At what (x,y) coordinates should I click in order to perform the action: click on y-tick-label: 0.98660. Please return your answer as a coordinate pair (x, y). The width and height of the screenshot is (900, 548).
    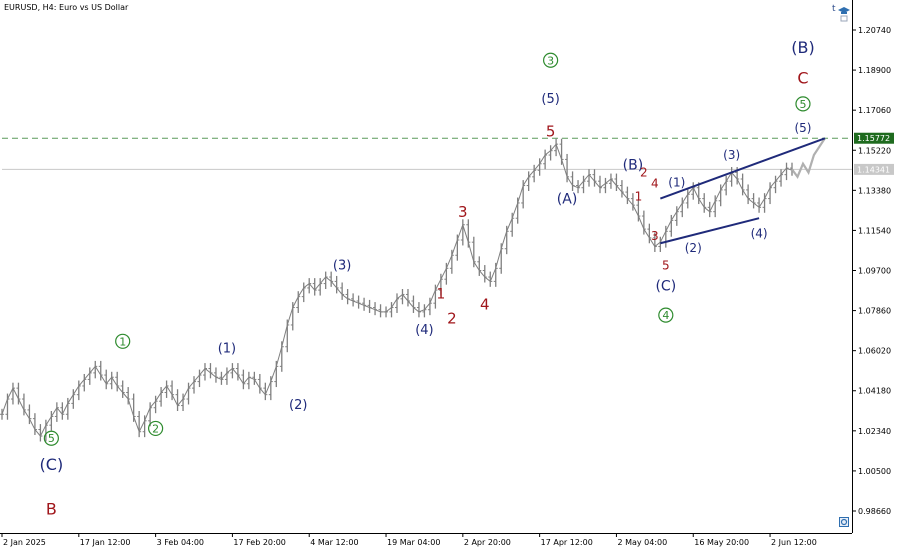
    Looking at the image, I should click on (874, 511).